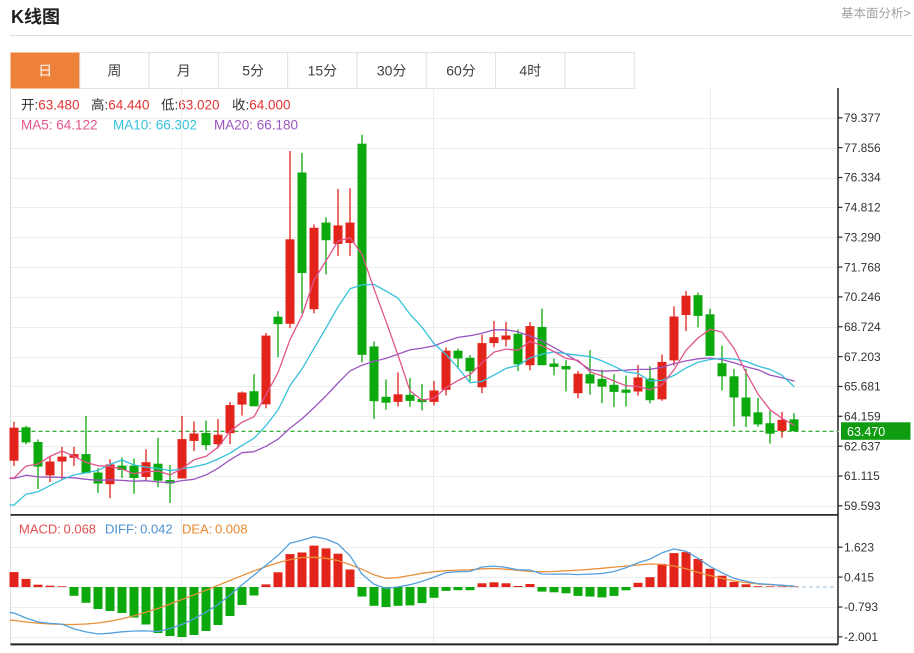 This screenshot has width=914, height=653. What do you see at coordinates (454, 71) in the screenshot?
I see `svg-text: 60` at bounding box center [454, 71].